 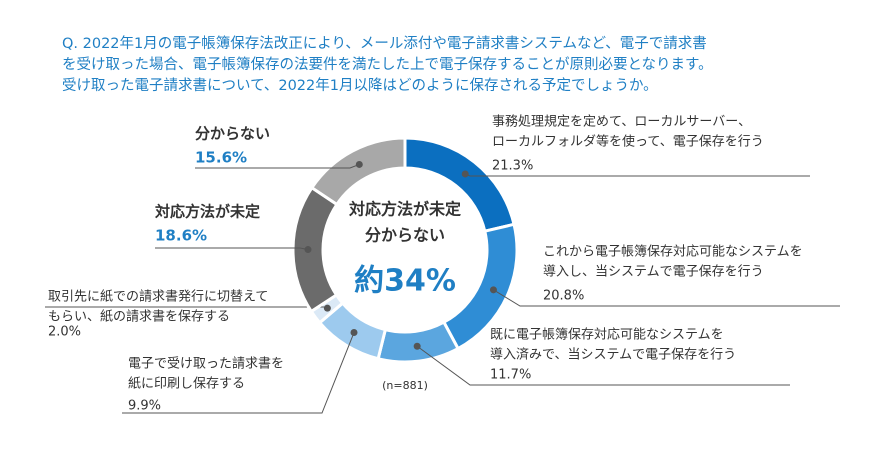 I want to click on slice-label: もらい、紙の請求書を保存する, so click(x=139, y=317).